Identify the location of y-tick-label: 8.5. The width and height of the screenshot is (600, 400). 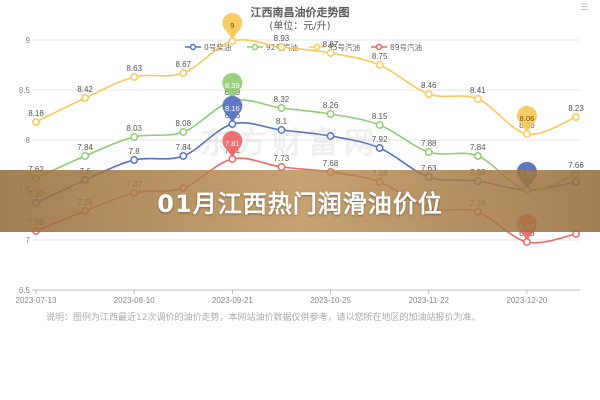
(25, 90).